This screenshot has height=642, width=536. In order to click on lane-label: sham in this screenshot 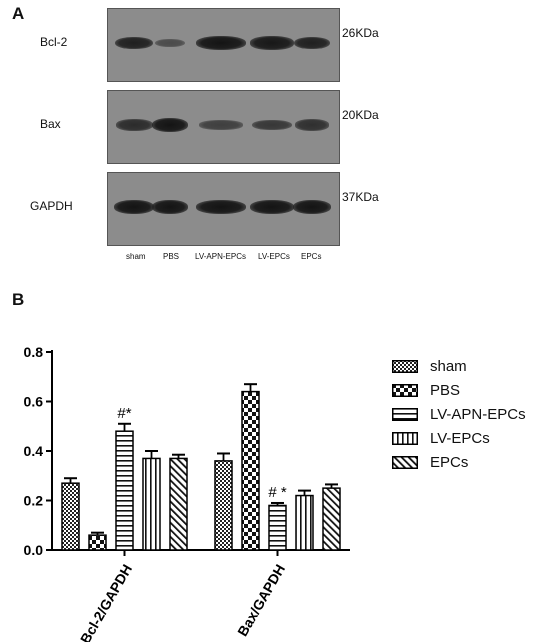, I will do `click(136, 256)`.